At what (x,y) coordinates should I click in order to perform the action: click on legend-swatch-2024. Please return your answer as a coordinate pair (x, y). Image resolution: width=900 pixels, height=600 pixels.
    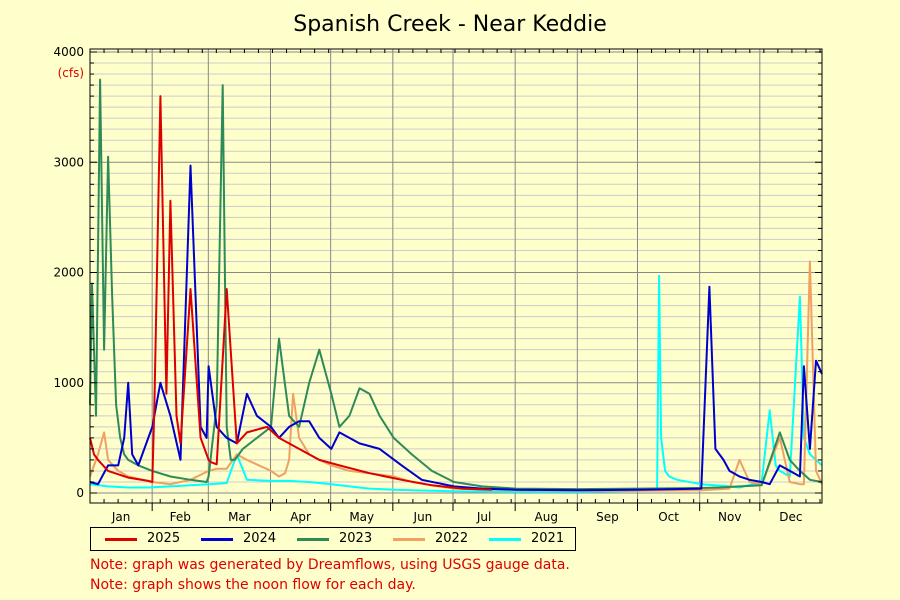
    Looking at the image, I should click on (217, 539).